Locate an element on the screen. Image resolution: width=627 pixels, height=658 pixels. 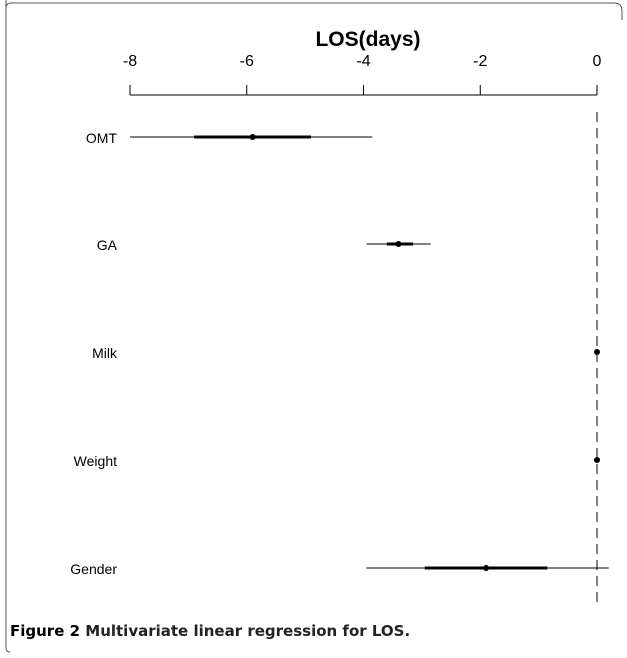
figure-caption-text: Multivariate linear regression for LOS. is located at coordinates (245, 631).